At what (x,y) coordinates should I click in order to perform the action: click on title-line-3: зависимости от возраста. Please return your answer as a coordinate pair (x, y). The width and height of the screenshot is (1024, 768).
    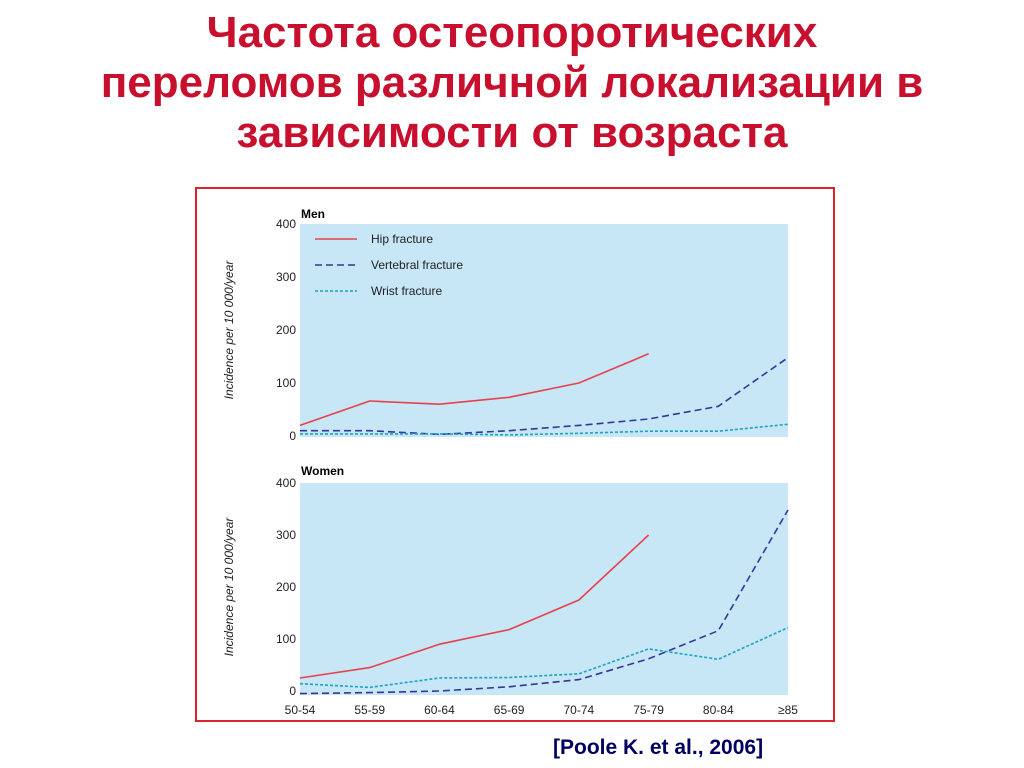
    Looking at the image, I should click on (512, 132).